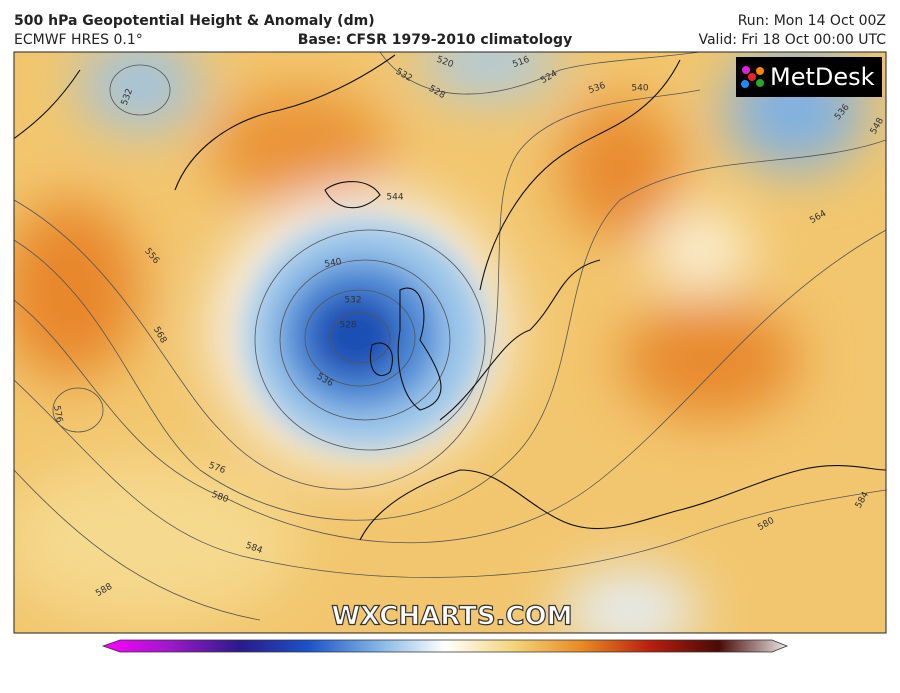 The width and height of the screenshot is (900, 693). I want to click on base: Base: CFSR 1979-2010 climatology, so click(435, 40).